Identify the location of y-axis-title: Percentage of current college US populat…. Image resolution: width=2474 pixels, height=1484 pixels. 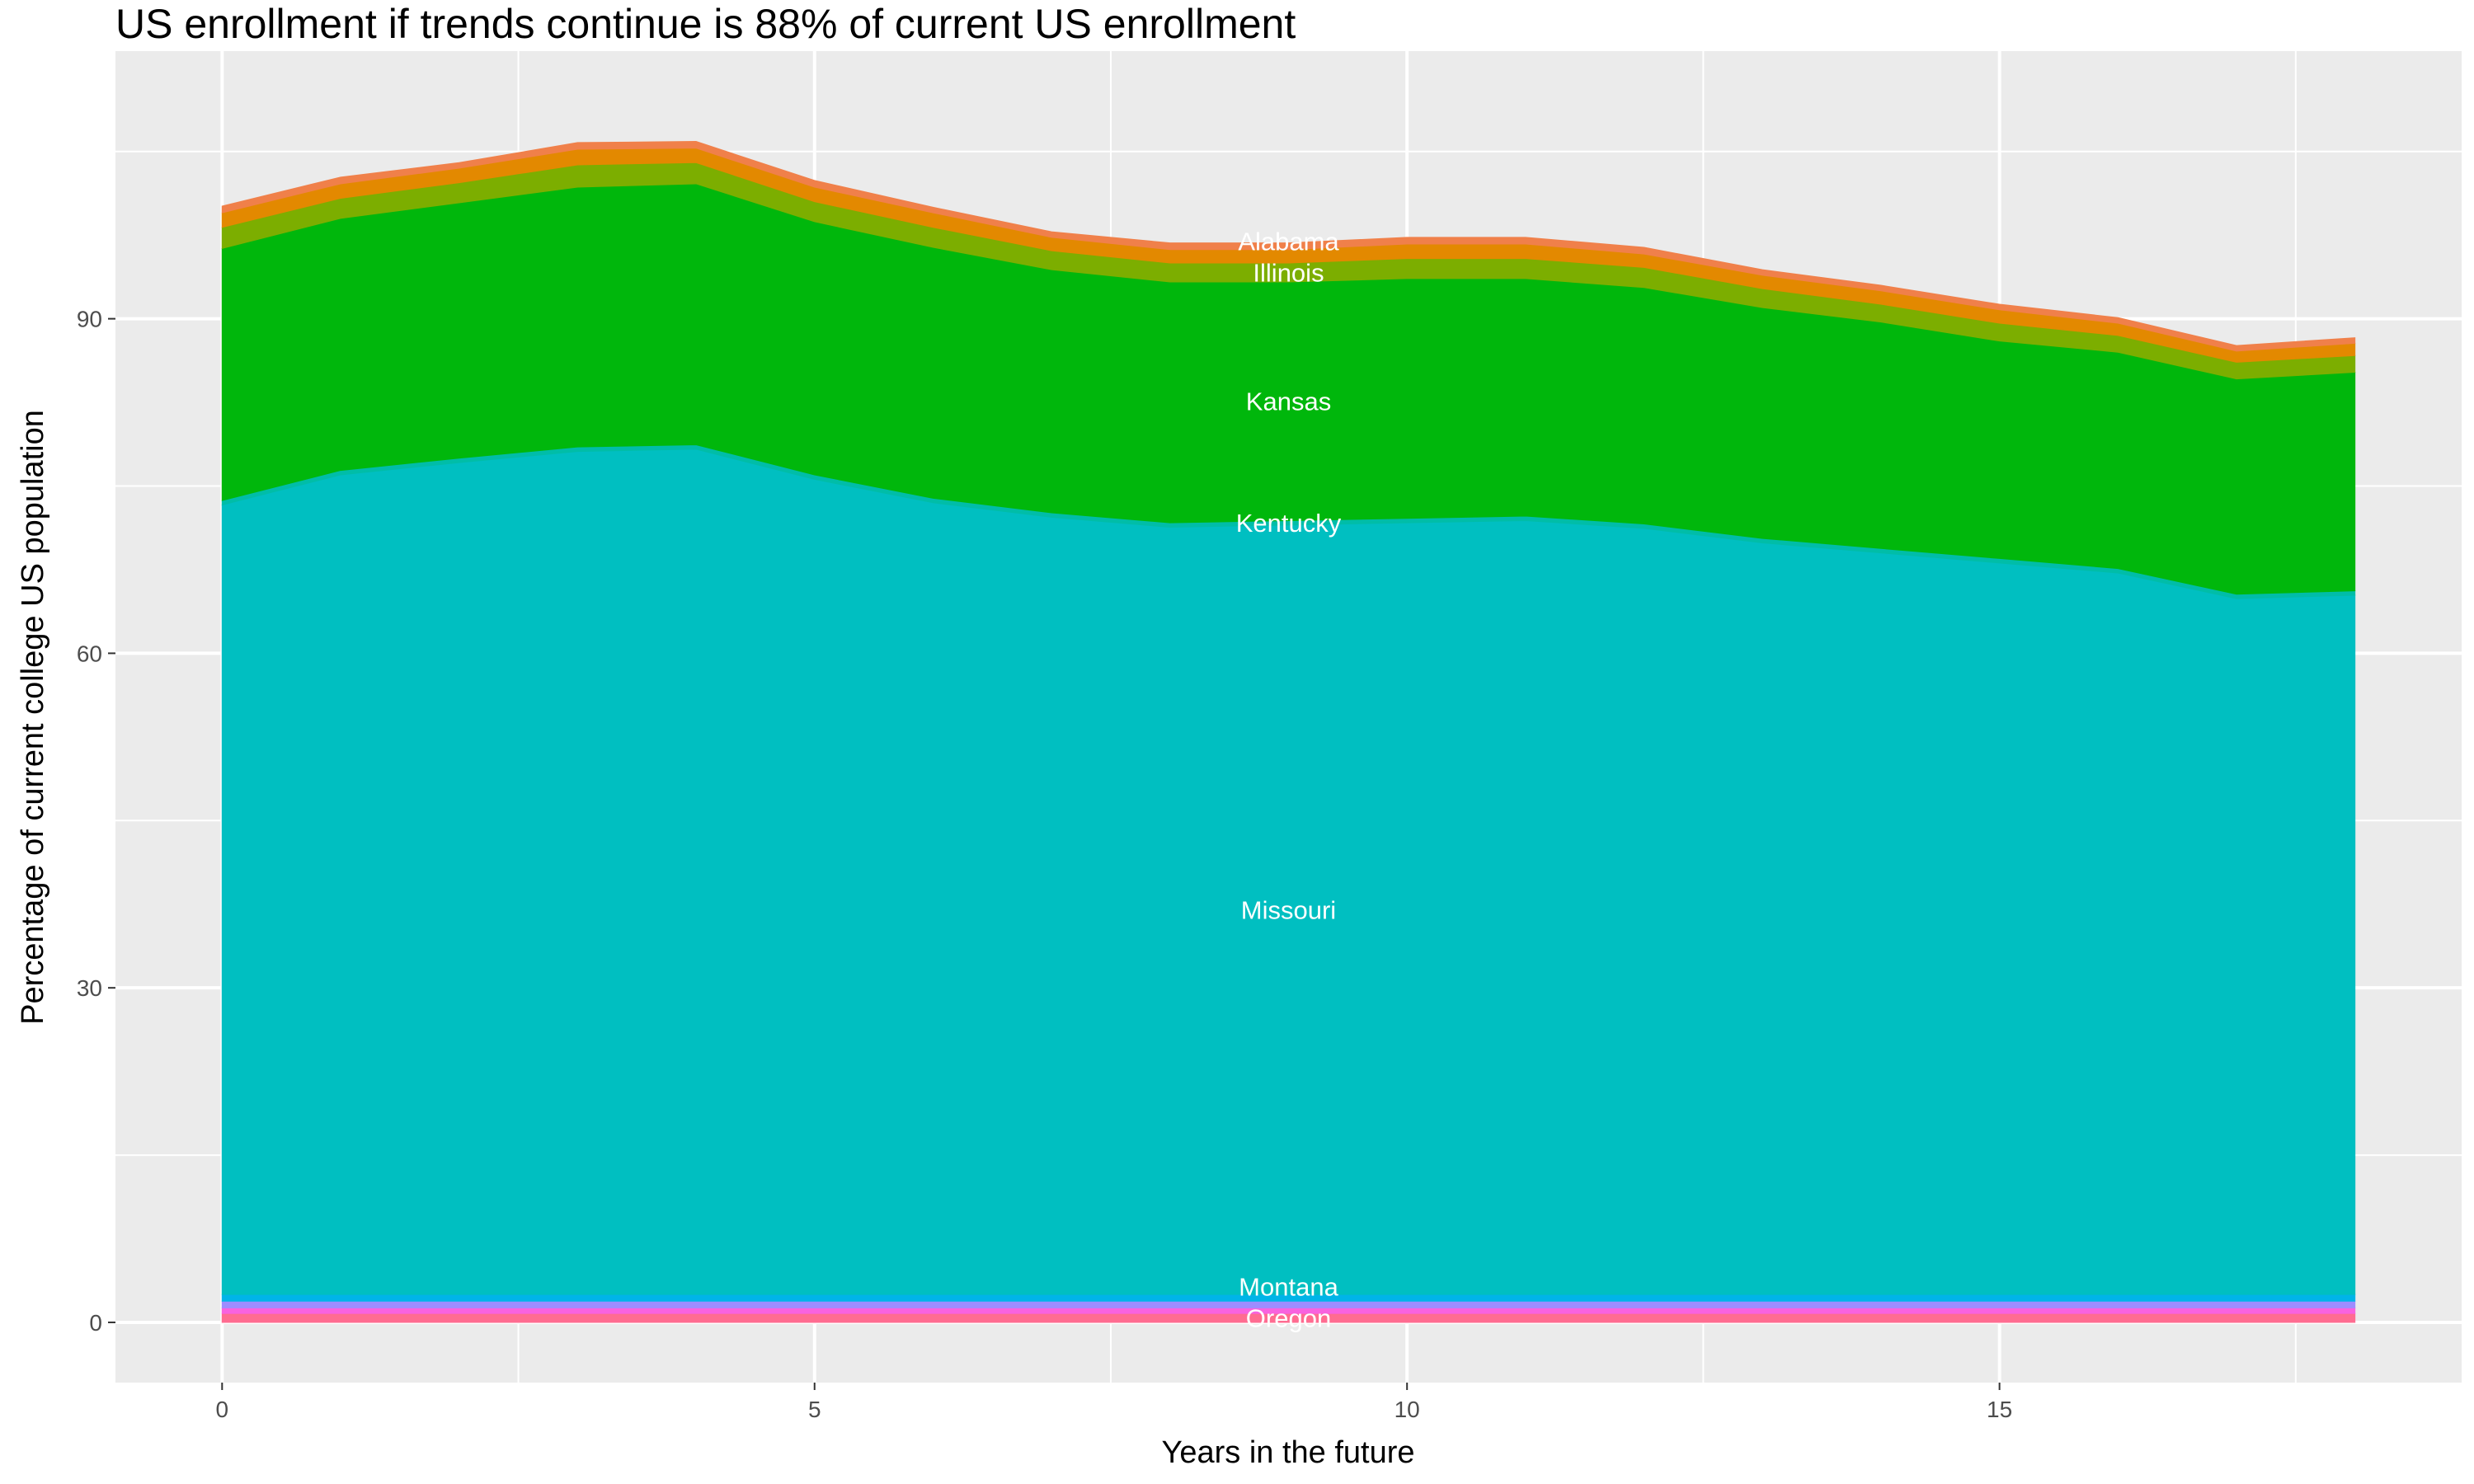
(33, 717).